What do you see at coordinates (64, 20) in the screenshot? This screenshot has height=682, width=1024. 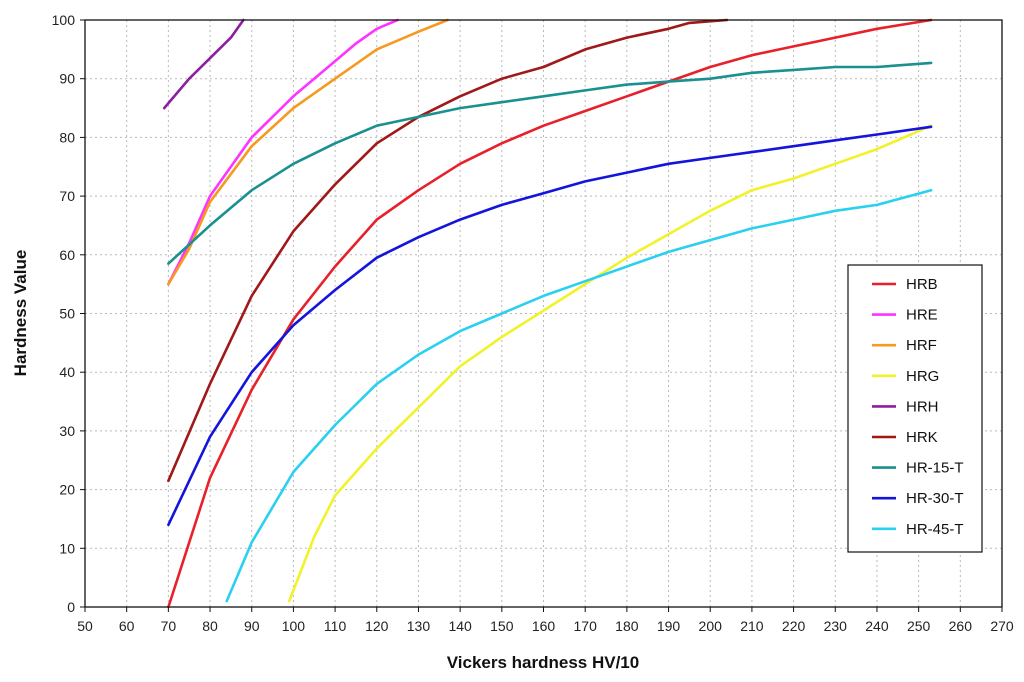 I see `y-tick-label: 100` at bounding box center [64, 20].